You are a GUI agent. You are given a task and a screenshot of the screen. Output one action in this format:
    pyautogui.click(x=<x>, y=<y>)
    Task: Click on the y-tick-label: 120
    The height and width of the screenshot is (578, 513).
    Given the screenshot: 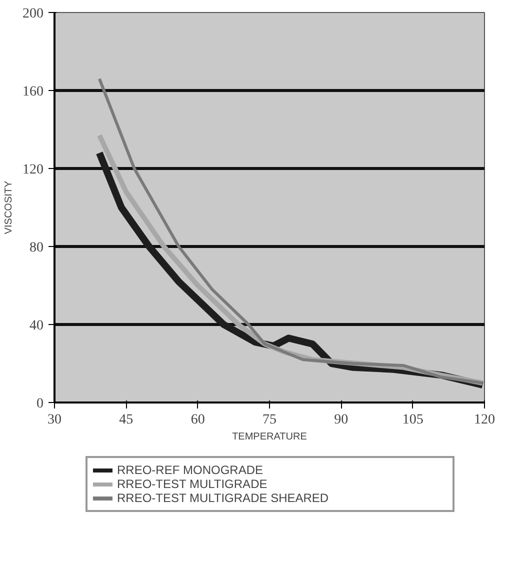 What is the action you would take?
    pyautogui.click(x=33, y=170)
    